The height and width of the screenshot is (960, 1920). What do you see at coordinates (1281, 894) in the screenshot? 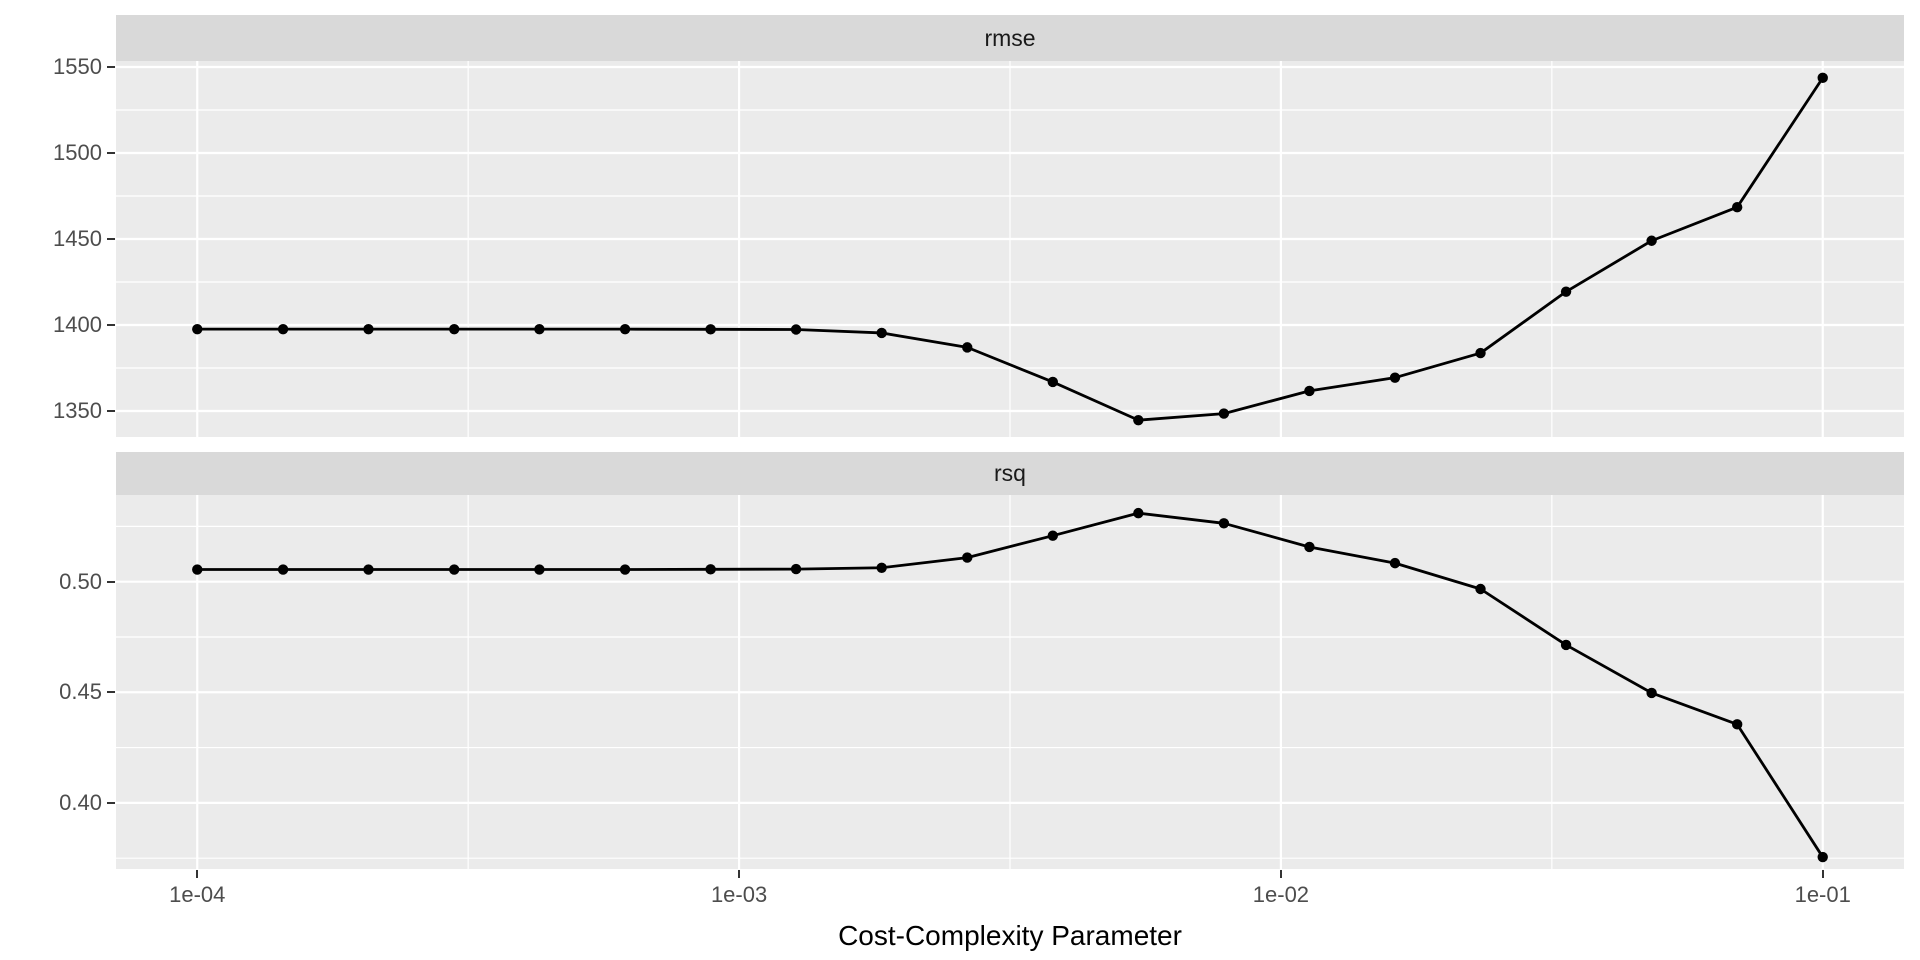
I see `x-tick-label: 1e-02` at bounding box center [1281, 894].